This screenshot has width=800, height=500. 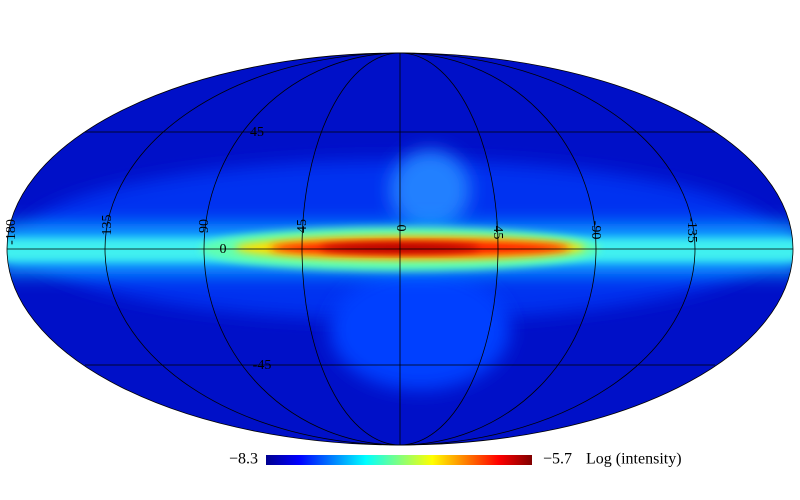 I want to click on colorbar-max: −5.7, so click(x=557, y=459).